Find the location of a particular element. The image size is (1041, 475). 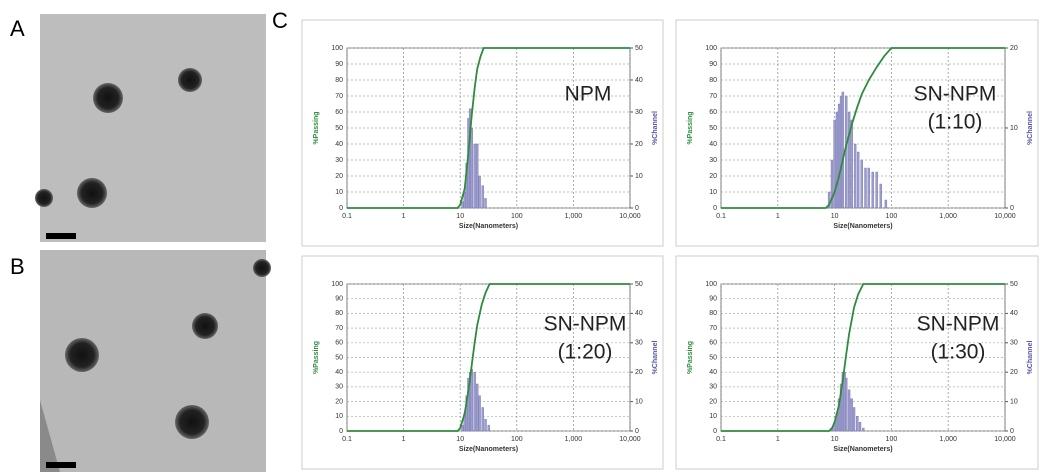

annotation: (1:20) is located at coordinates (585, 352).